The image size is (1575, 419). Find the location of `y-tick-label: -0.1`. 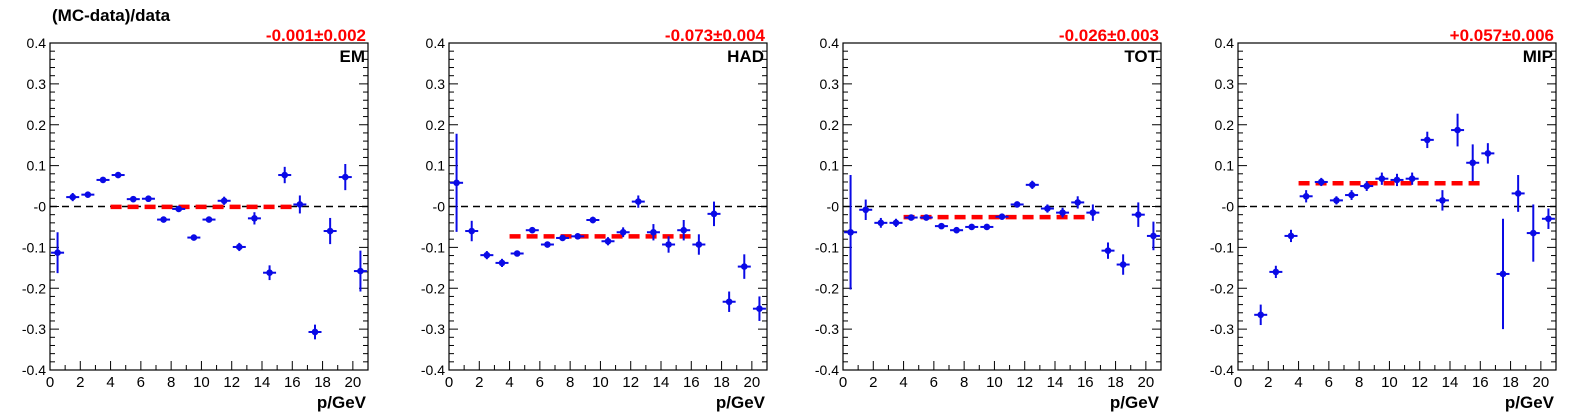

y-tick-label: -0.1 is located at coordinates (433, 247).